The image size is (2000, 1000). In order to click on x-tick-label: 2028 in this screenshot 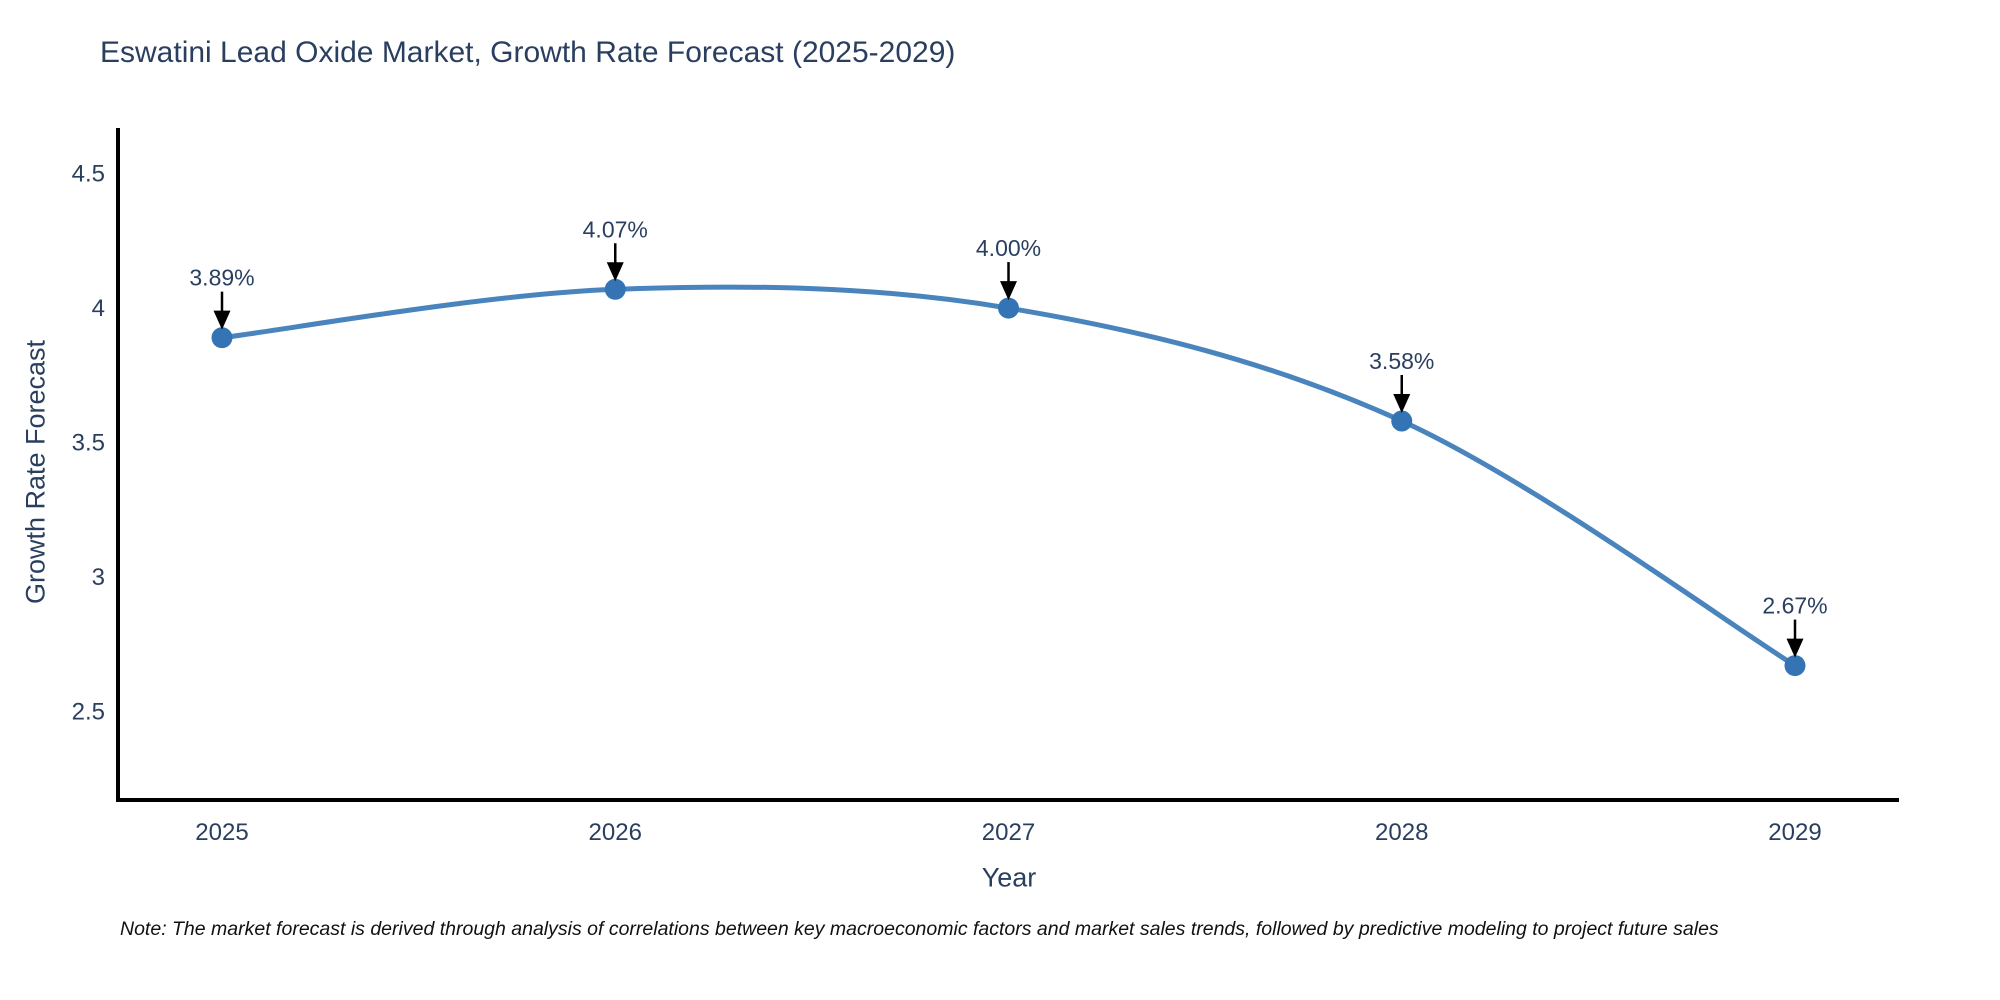, I will do `click(1401, 832)`.